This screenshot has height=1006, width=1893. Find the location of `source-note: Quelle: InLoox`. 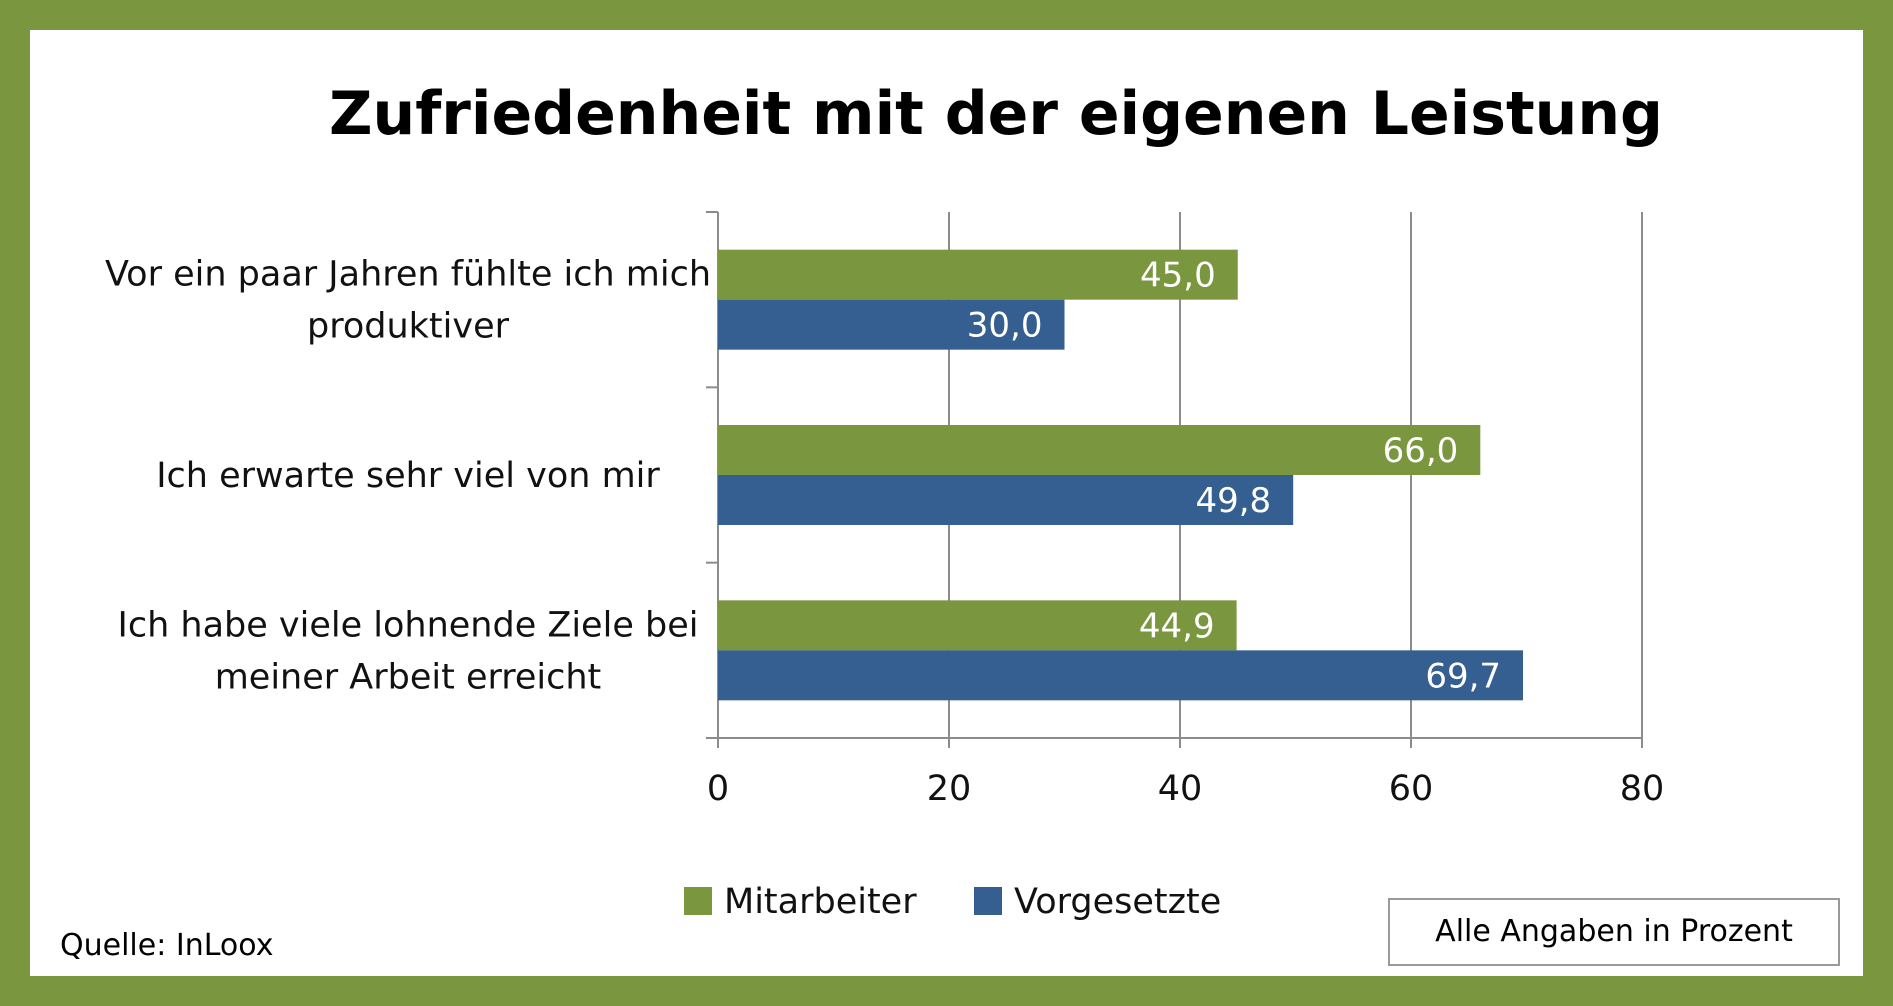

source-note: Quelle: InLoox is located at coordinates (167, 945).